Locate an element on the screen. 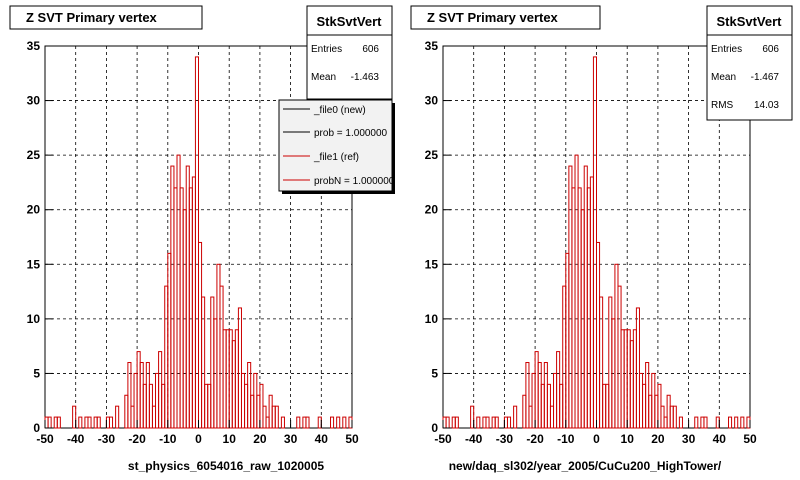  right-y-tick-label: 0 is located at coordinates (434, 428).